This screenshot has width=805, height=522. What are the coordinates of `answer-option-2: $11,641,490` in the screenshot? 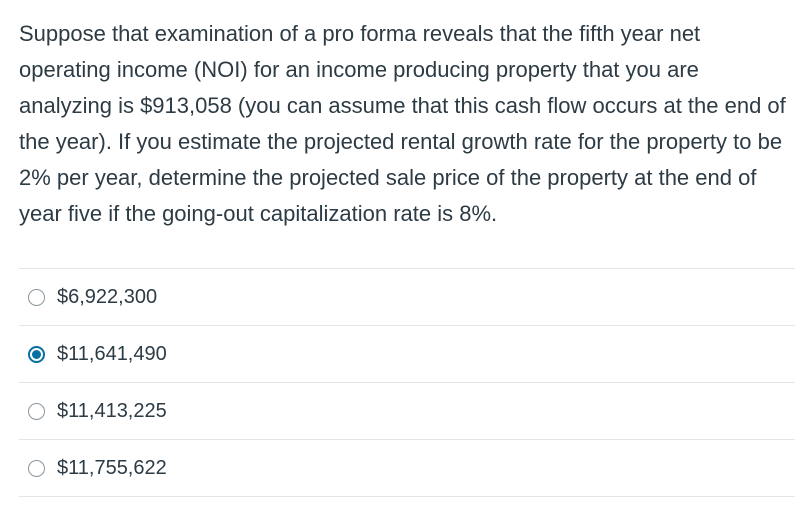 It's located at (407, 354).